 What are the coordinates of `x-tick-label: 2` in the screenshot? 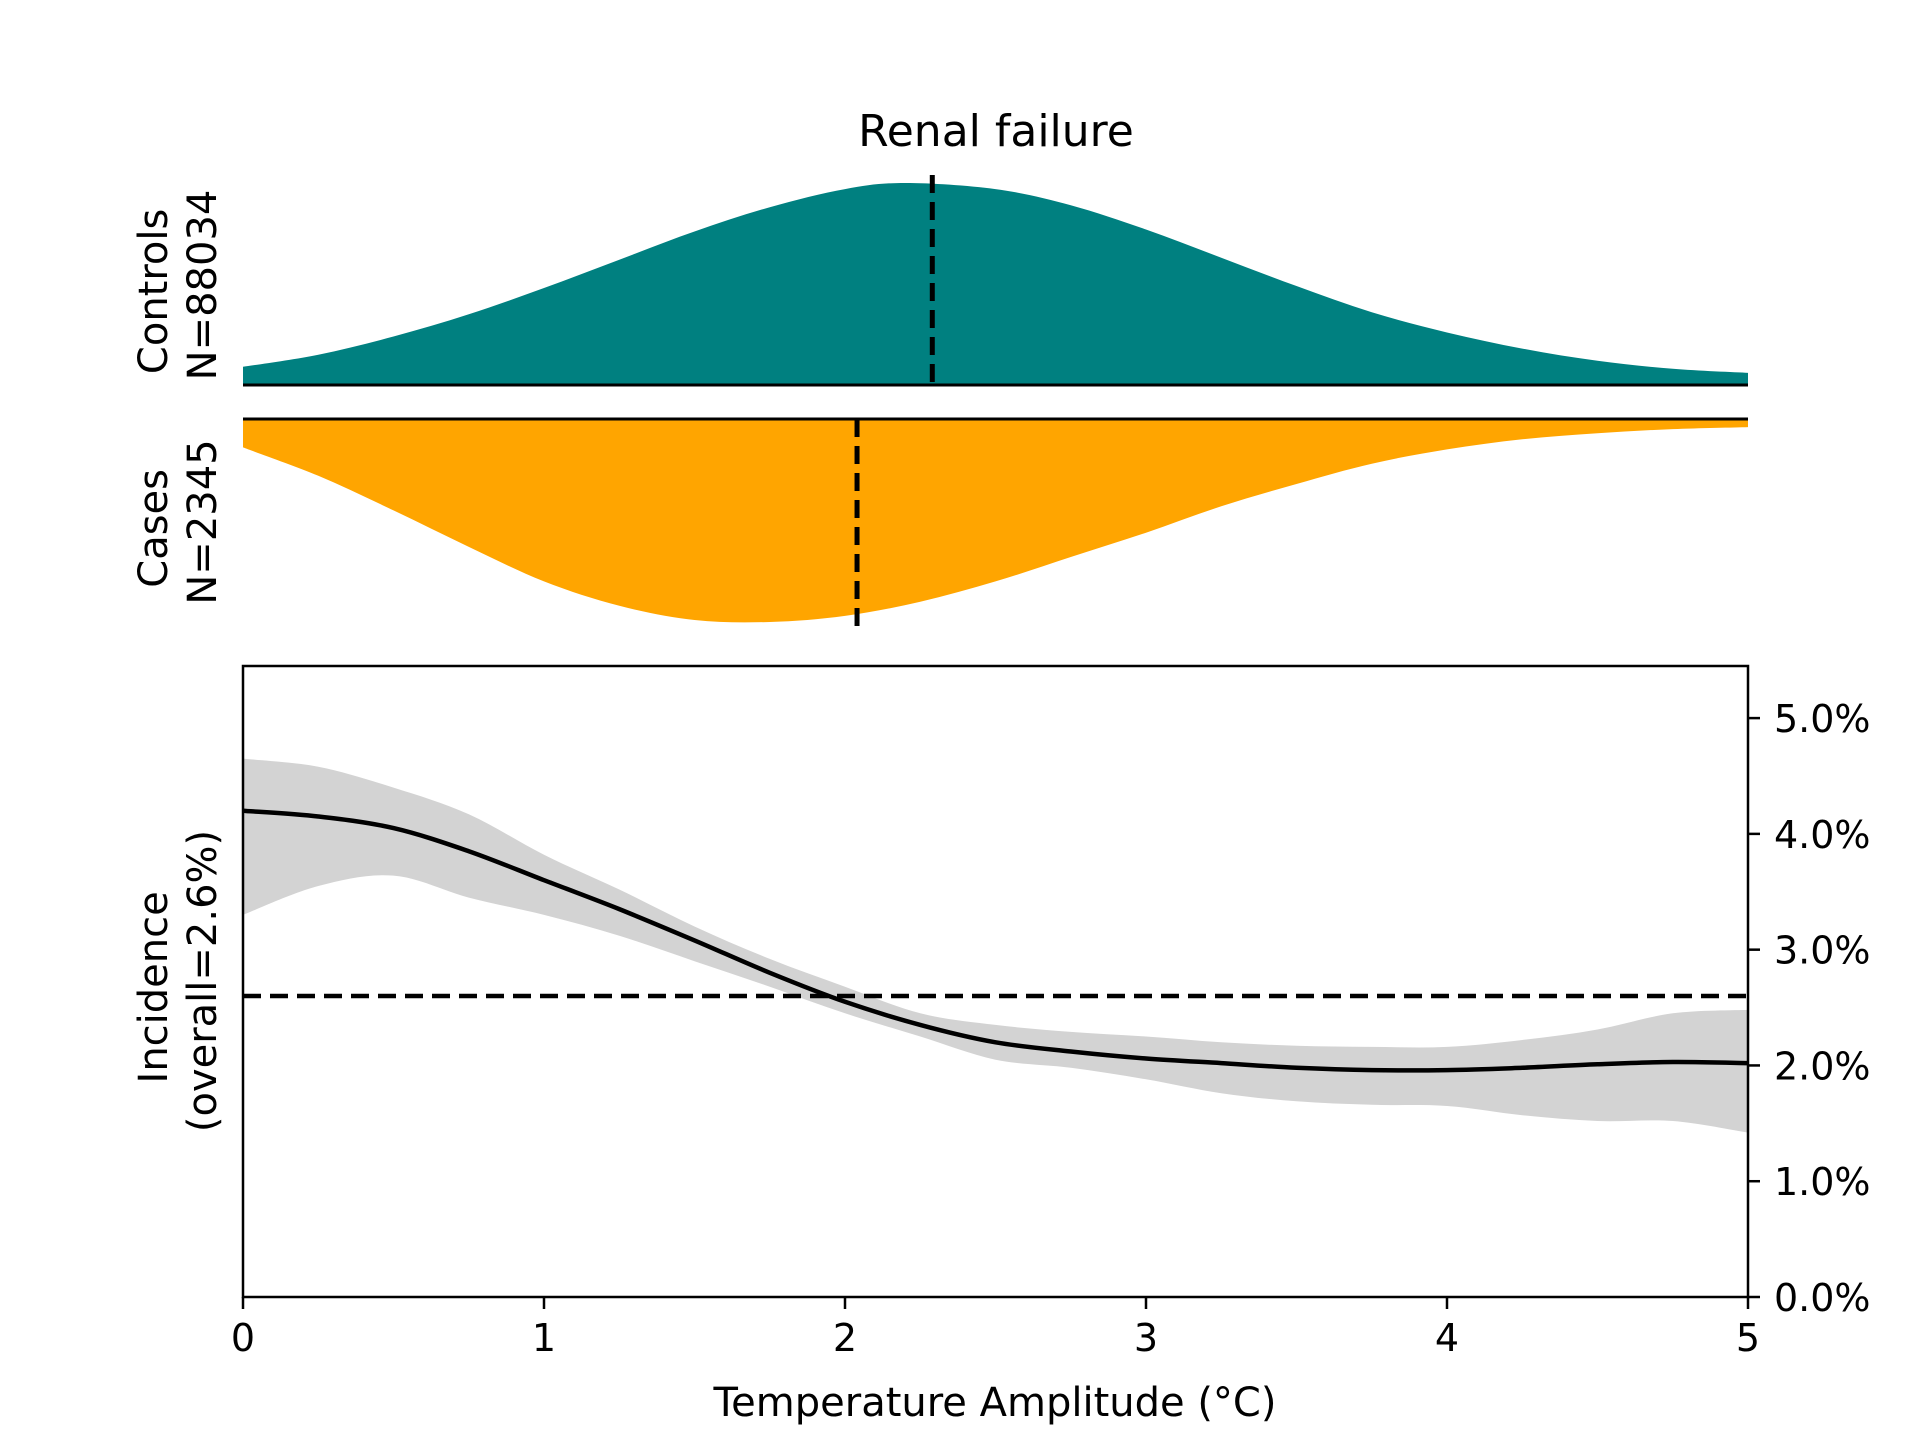 It's located at (845, 1338).